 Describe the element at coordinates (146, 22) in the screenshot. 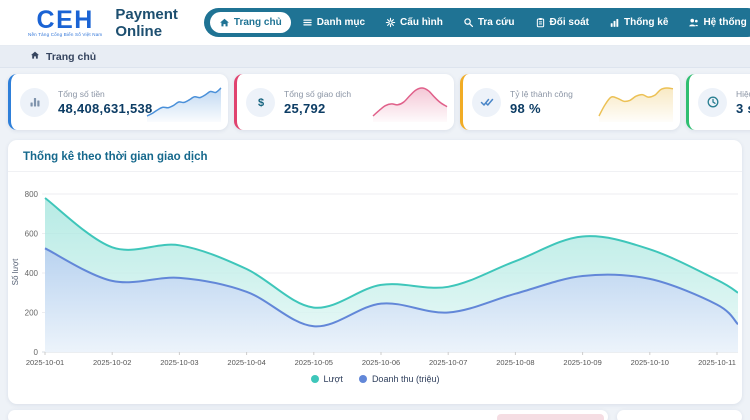

I see `app-title: Payment Online` at that location.